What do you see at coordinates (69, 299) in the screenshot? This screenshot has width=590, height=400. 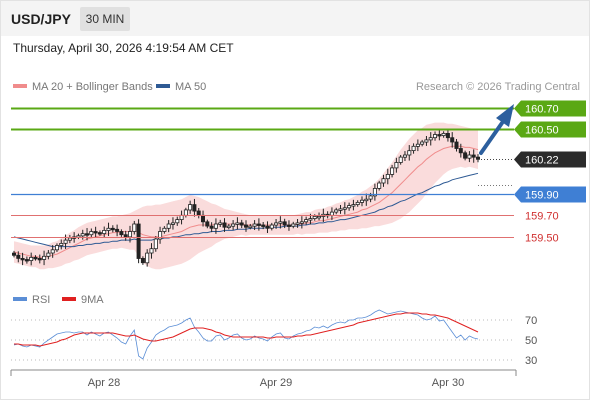 I see `ma9-legend-swatch` at bounding box center [69, 299].